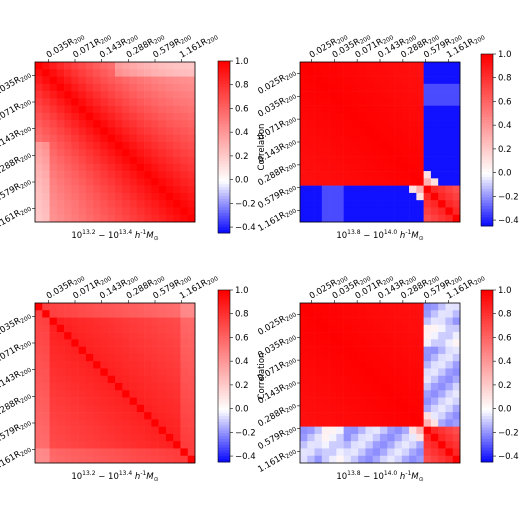 This screenshot has width=520, height=520. I want to click on colorbar-frame, so click(224, 147).